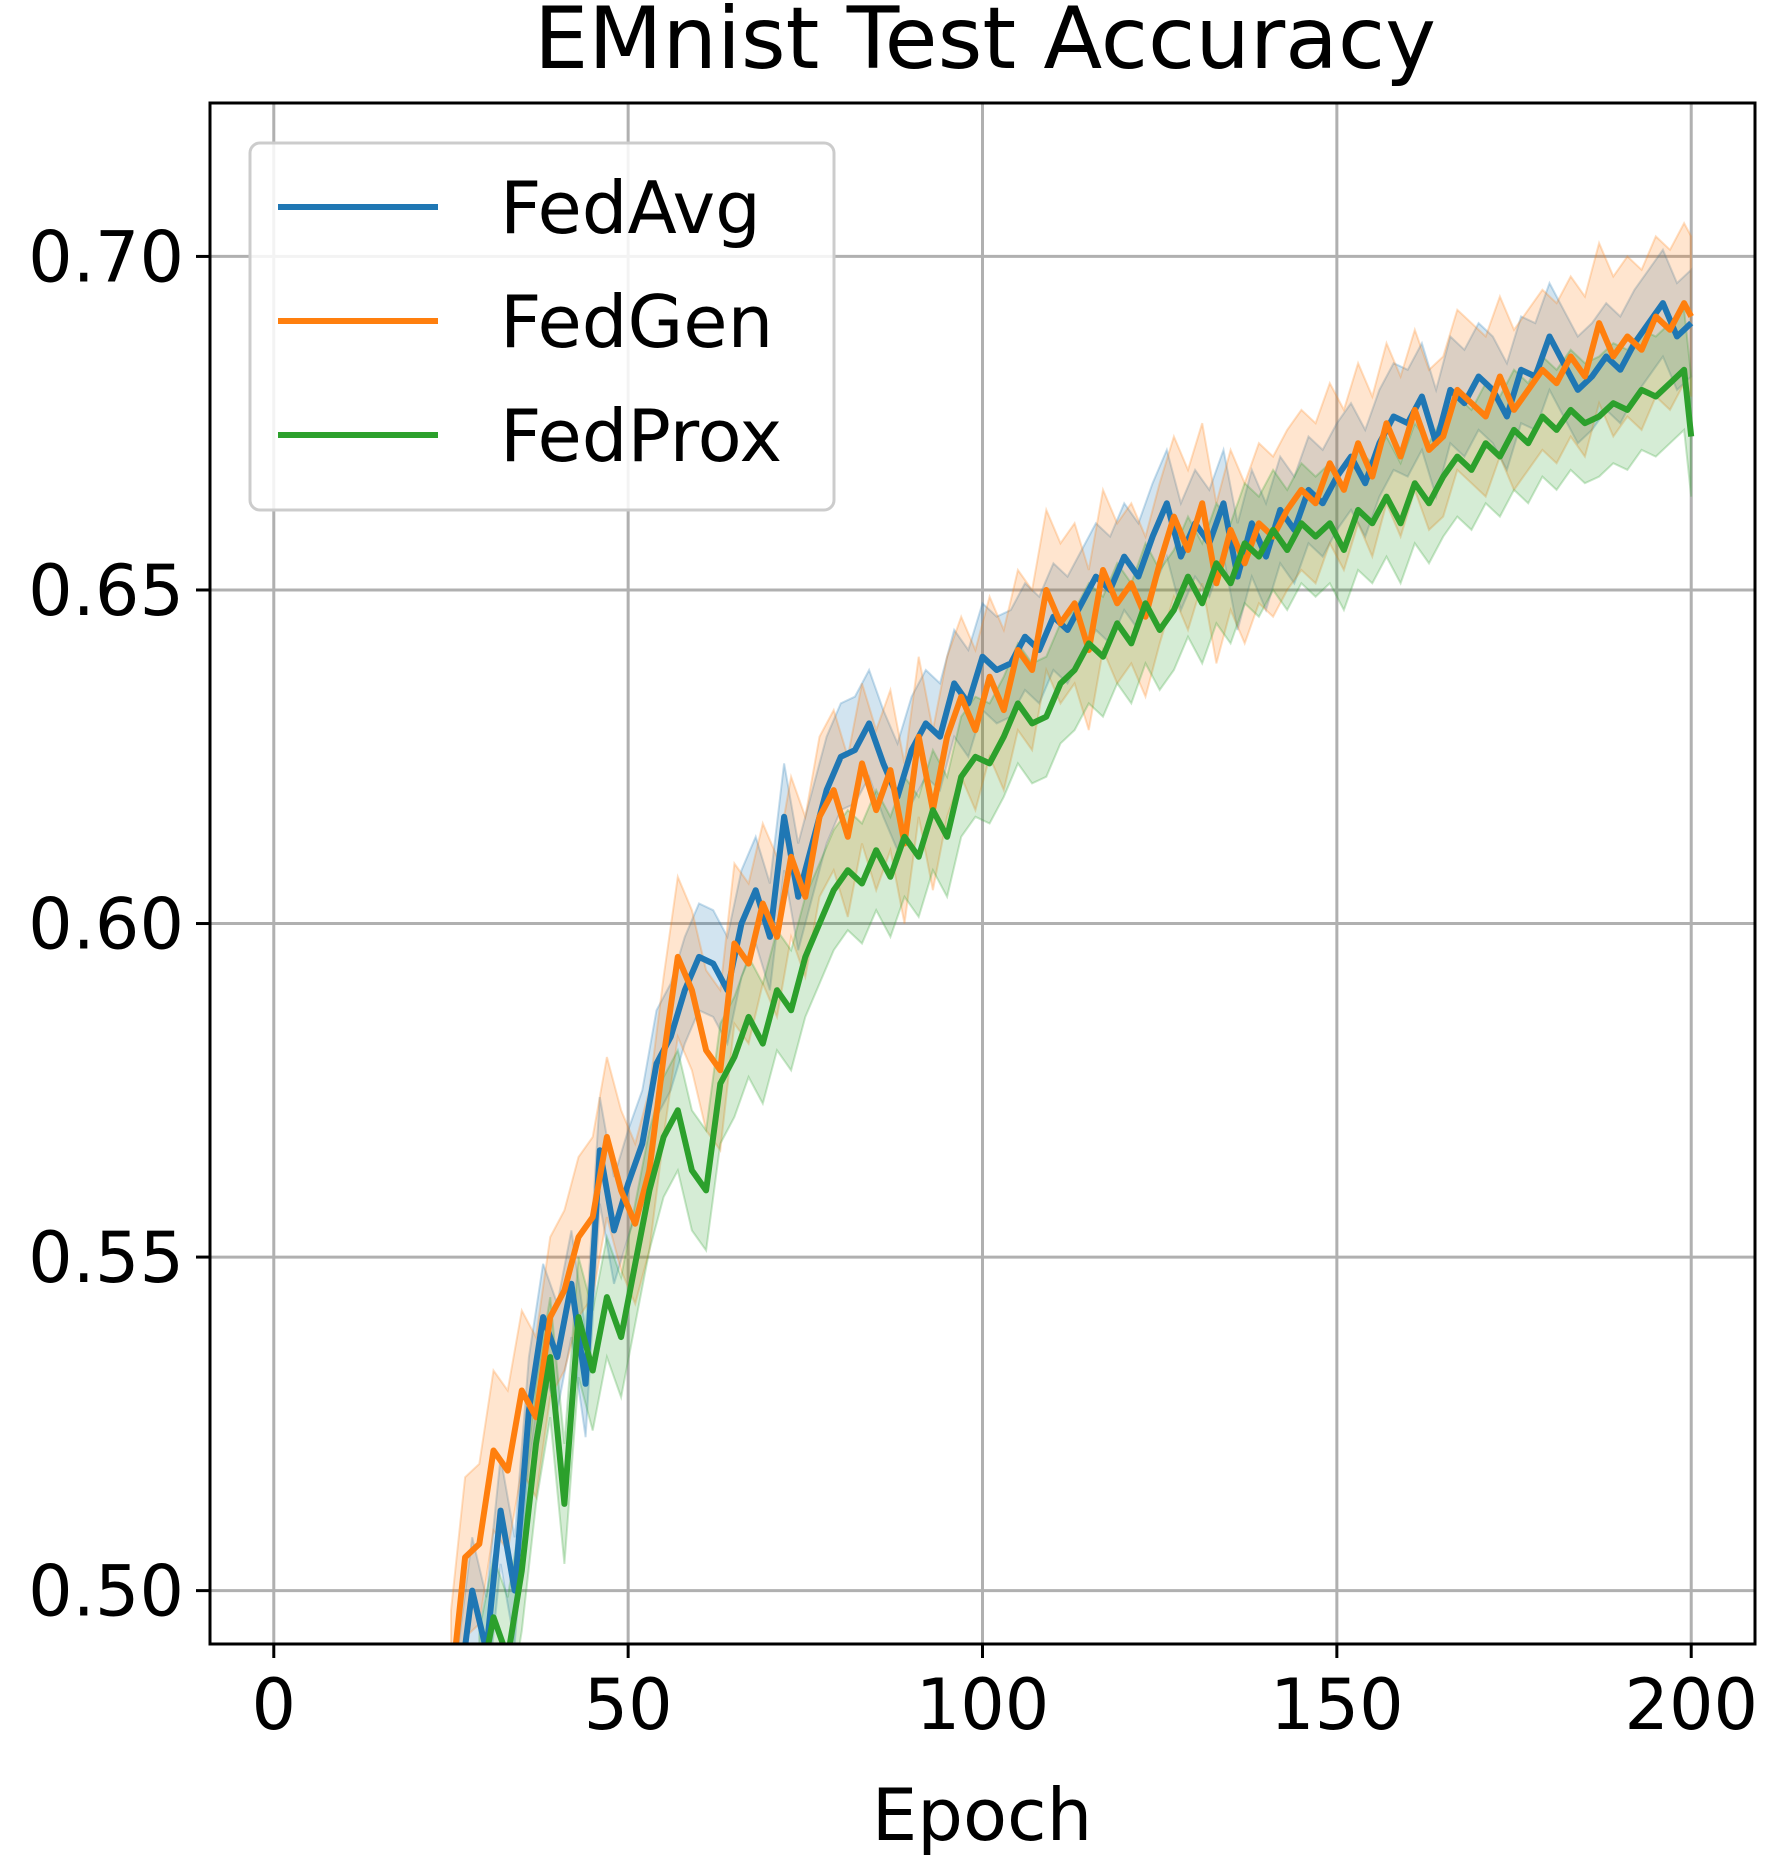 The width and height of the screenshot is (1765, 1857). What do you see at coordinates (983, 1705) in the screenshot?
I see `x-tick-label: 100` at bounding box center [983, 1705].